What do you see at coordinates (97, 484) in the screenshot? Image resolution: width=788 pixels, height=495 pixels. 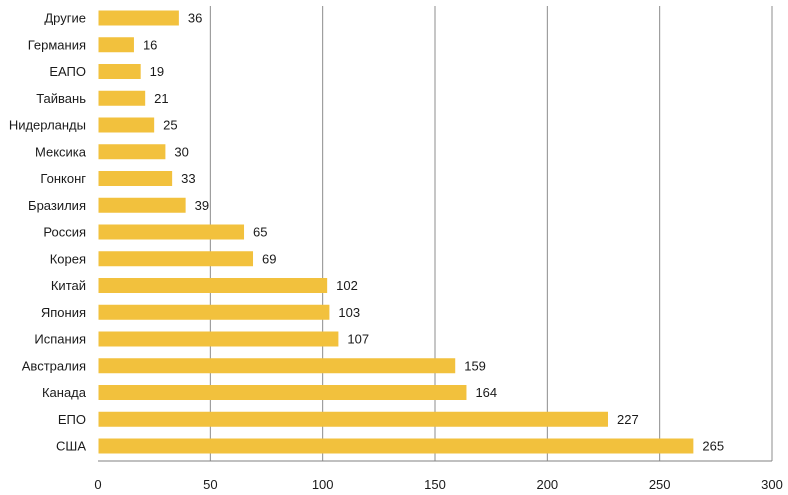 I see `x-tick-label: 0` at bounding box center [97, 484].